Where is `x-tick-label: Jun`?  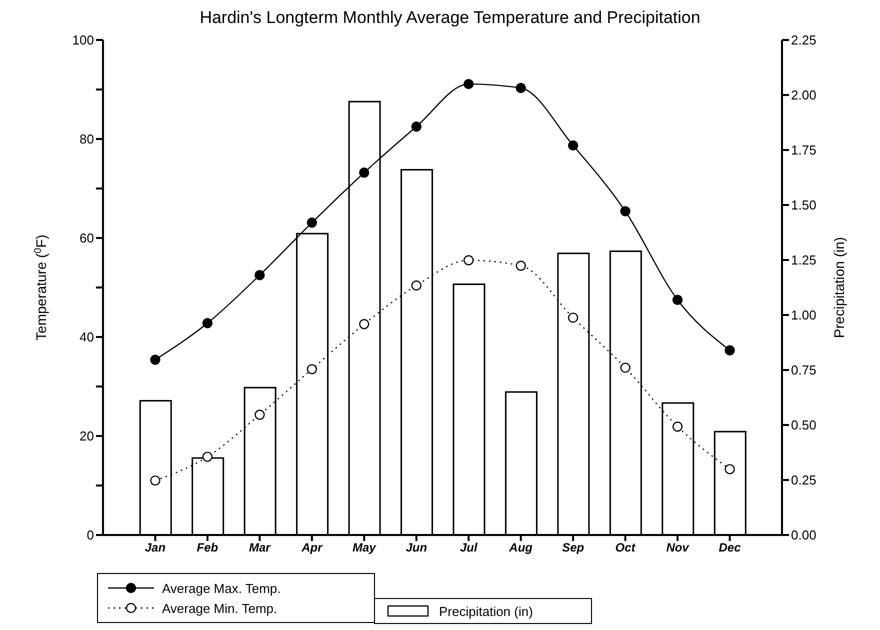
x-tick-label: Jun is located at coordinates (417, 547).